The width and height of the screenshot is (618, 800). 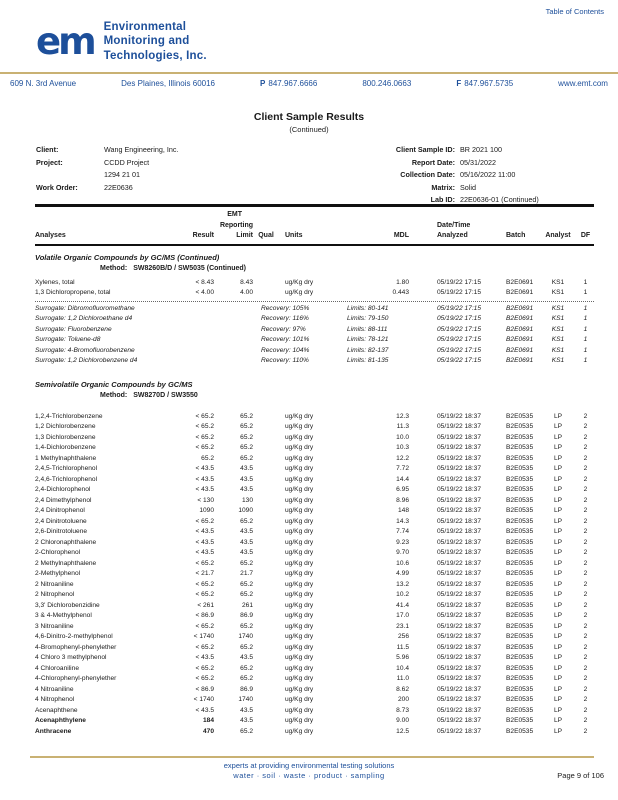 I want to click on col-header-analyzed: Date/Time Analyzed, so click(x=454, y=230).